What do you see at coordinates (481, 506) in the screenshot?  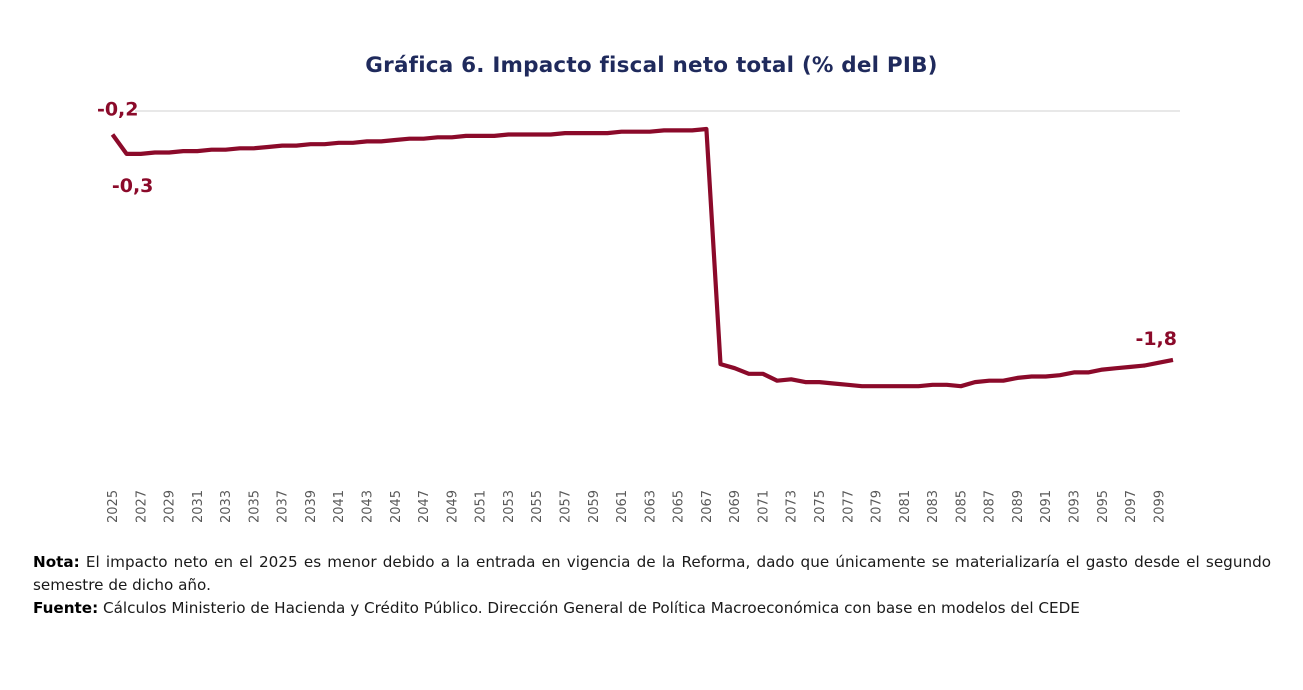 I see `x-tick-label-2051: 2051` at bounding box center [481, 506].